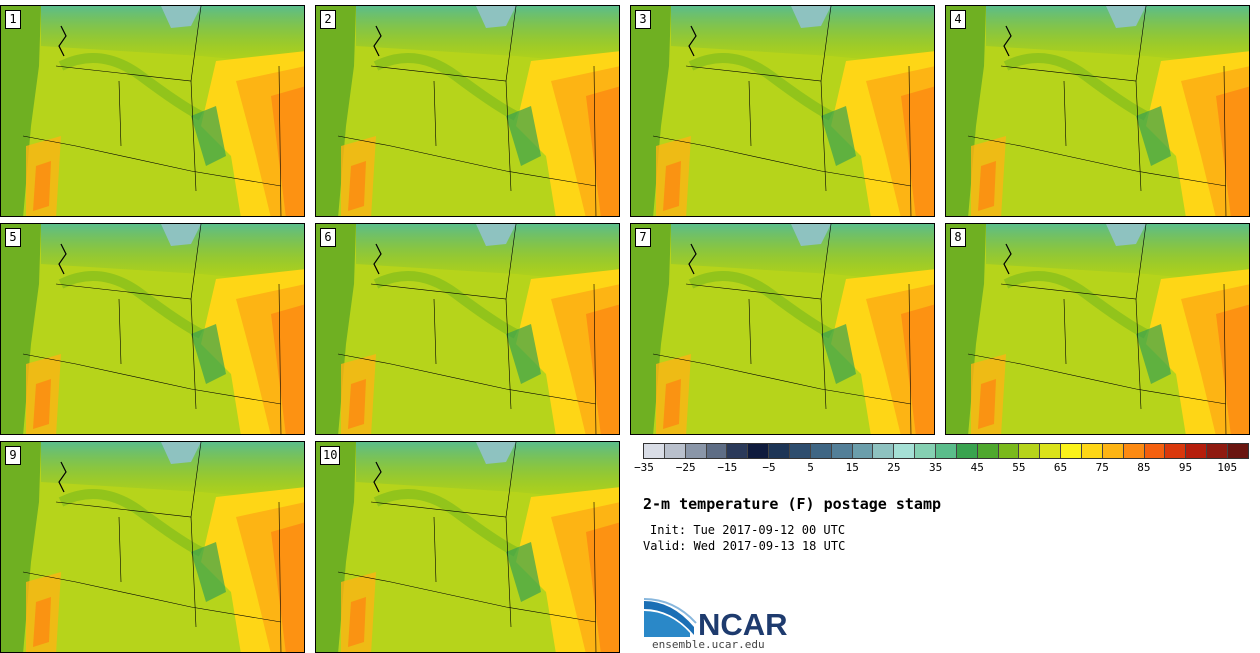 Image resolution: width=1260 pixels, height=653 pixels. I want to click on map-panel-3: 3, so click(782, 111).